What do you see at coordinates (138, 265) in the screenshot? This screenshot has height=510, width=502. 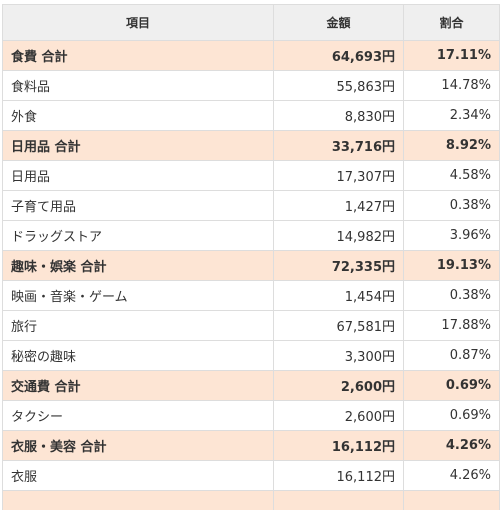 I see `cell-label: 趣味・娯楽 合計` at bounding box center [138, 265].